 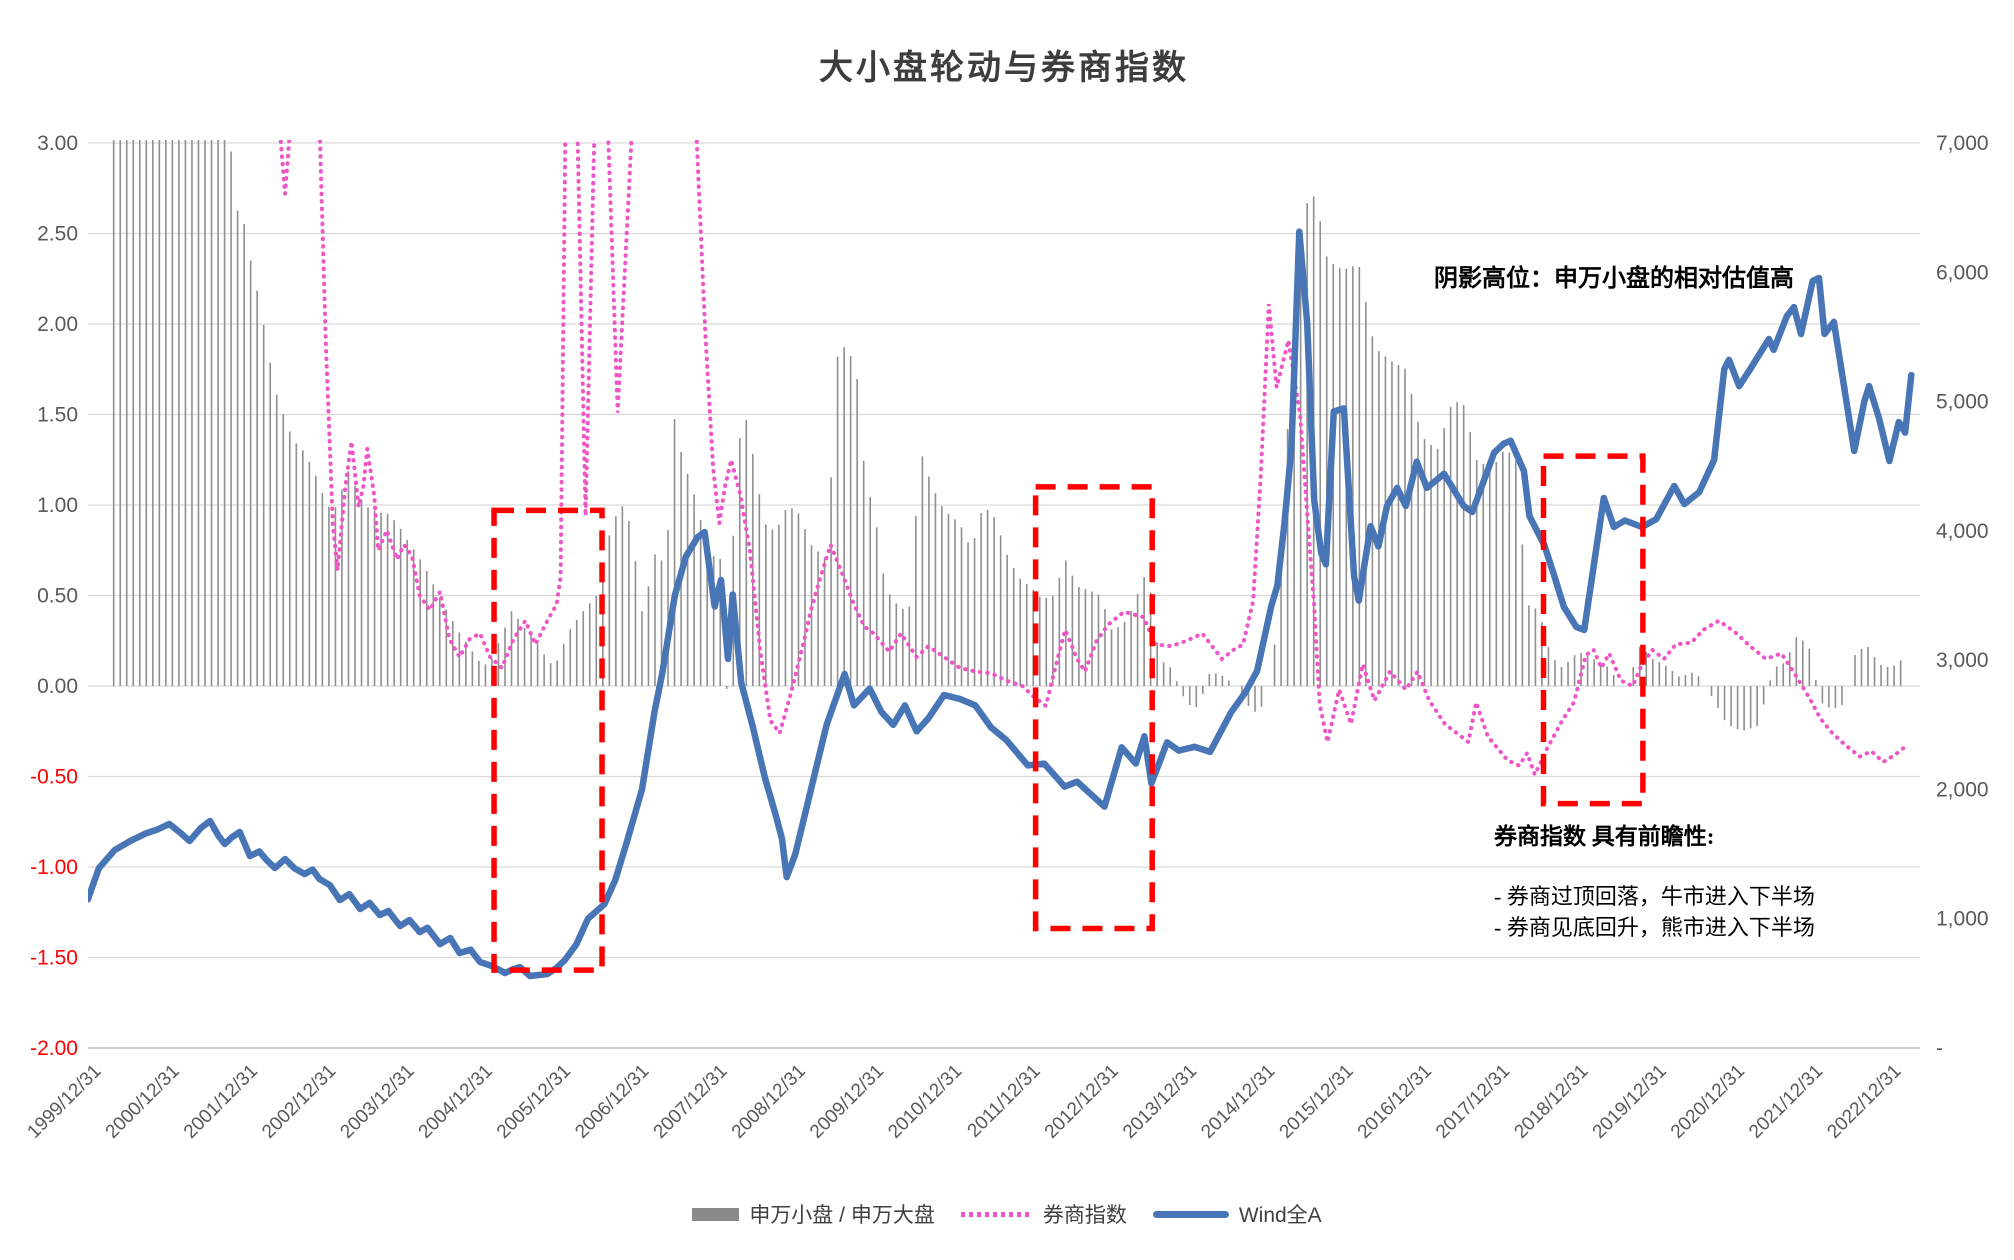 I want to click on x-axis-label: 2019/12/31, so click(x=1630, y=1102).